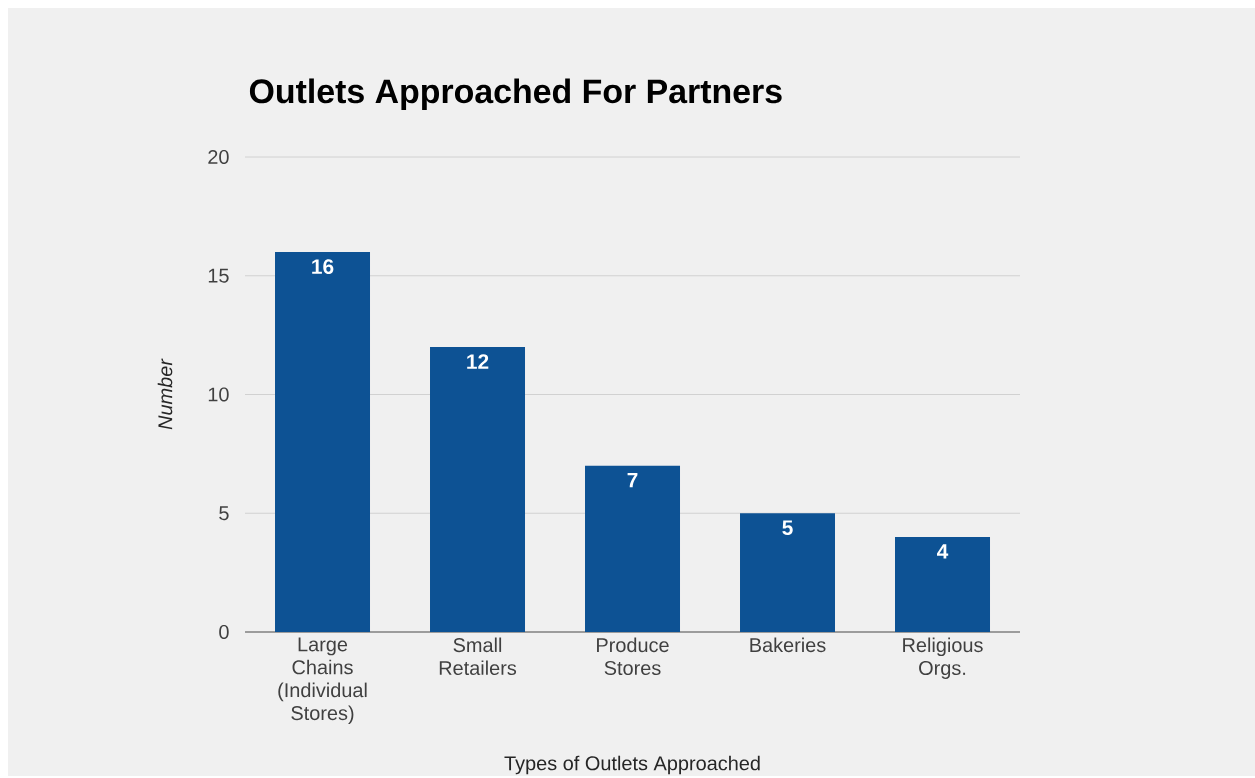 This screenshot has width=1255, height=778. I want to click on y-tick-label: 5, so click(224, 513).